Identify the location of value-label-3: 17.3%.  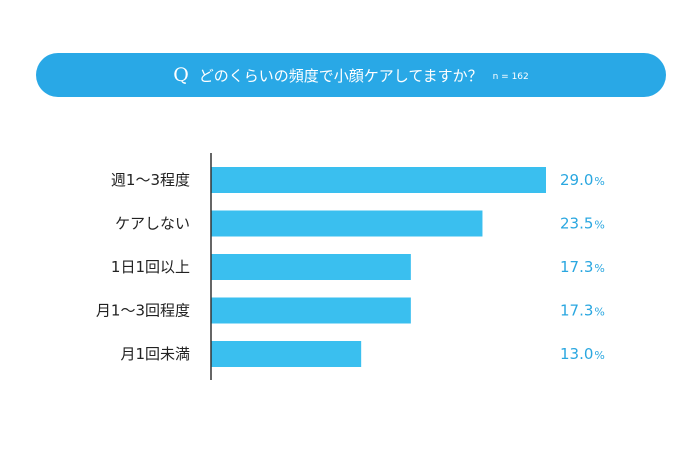
(582, 267).